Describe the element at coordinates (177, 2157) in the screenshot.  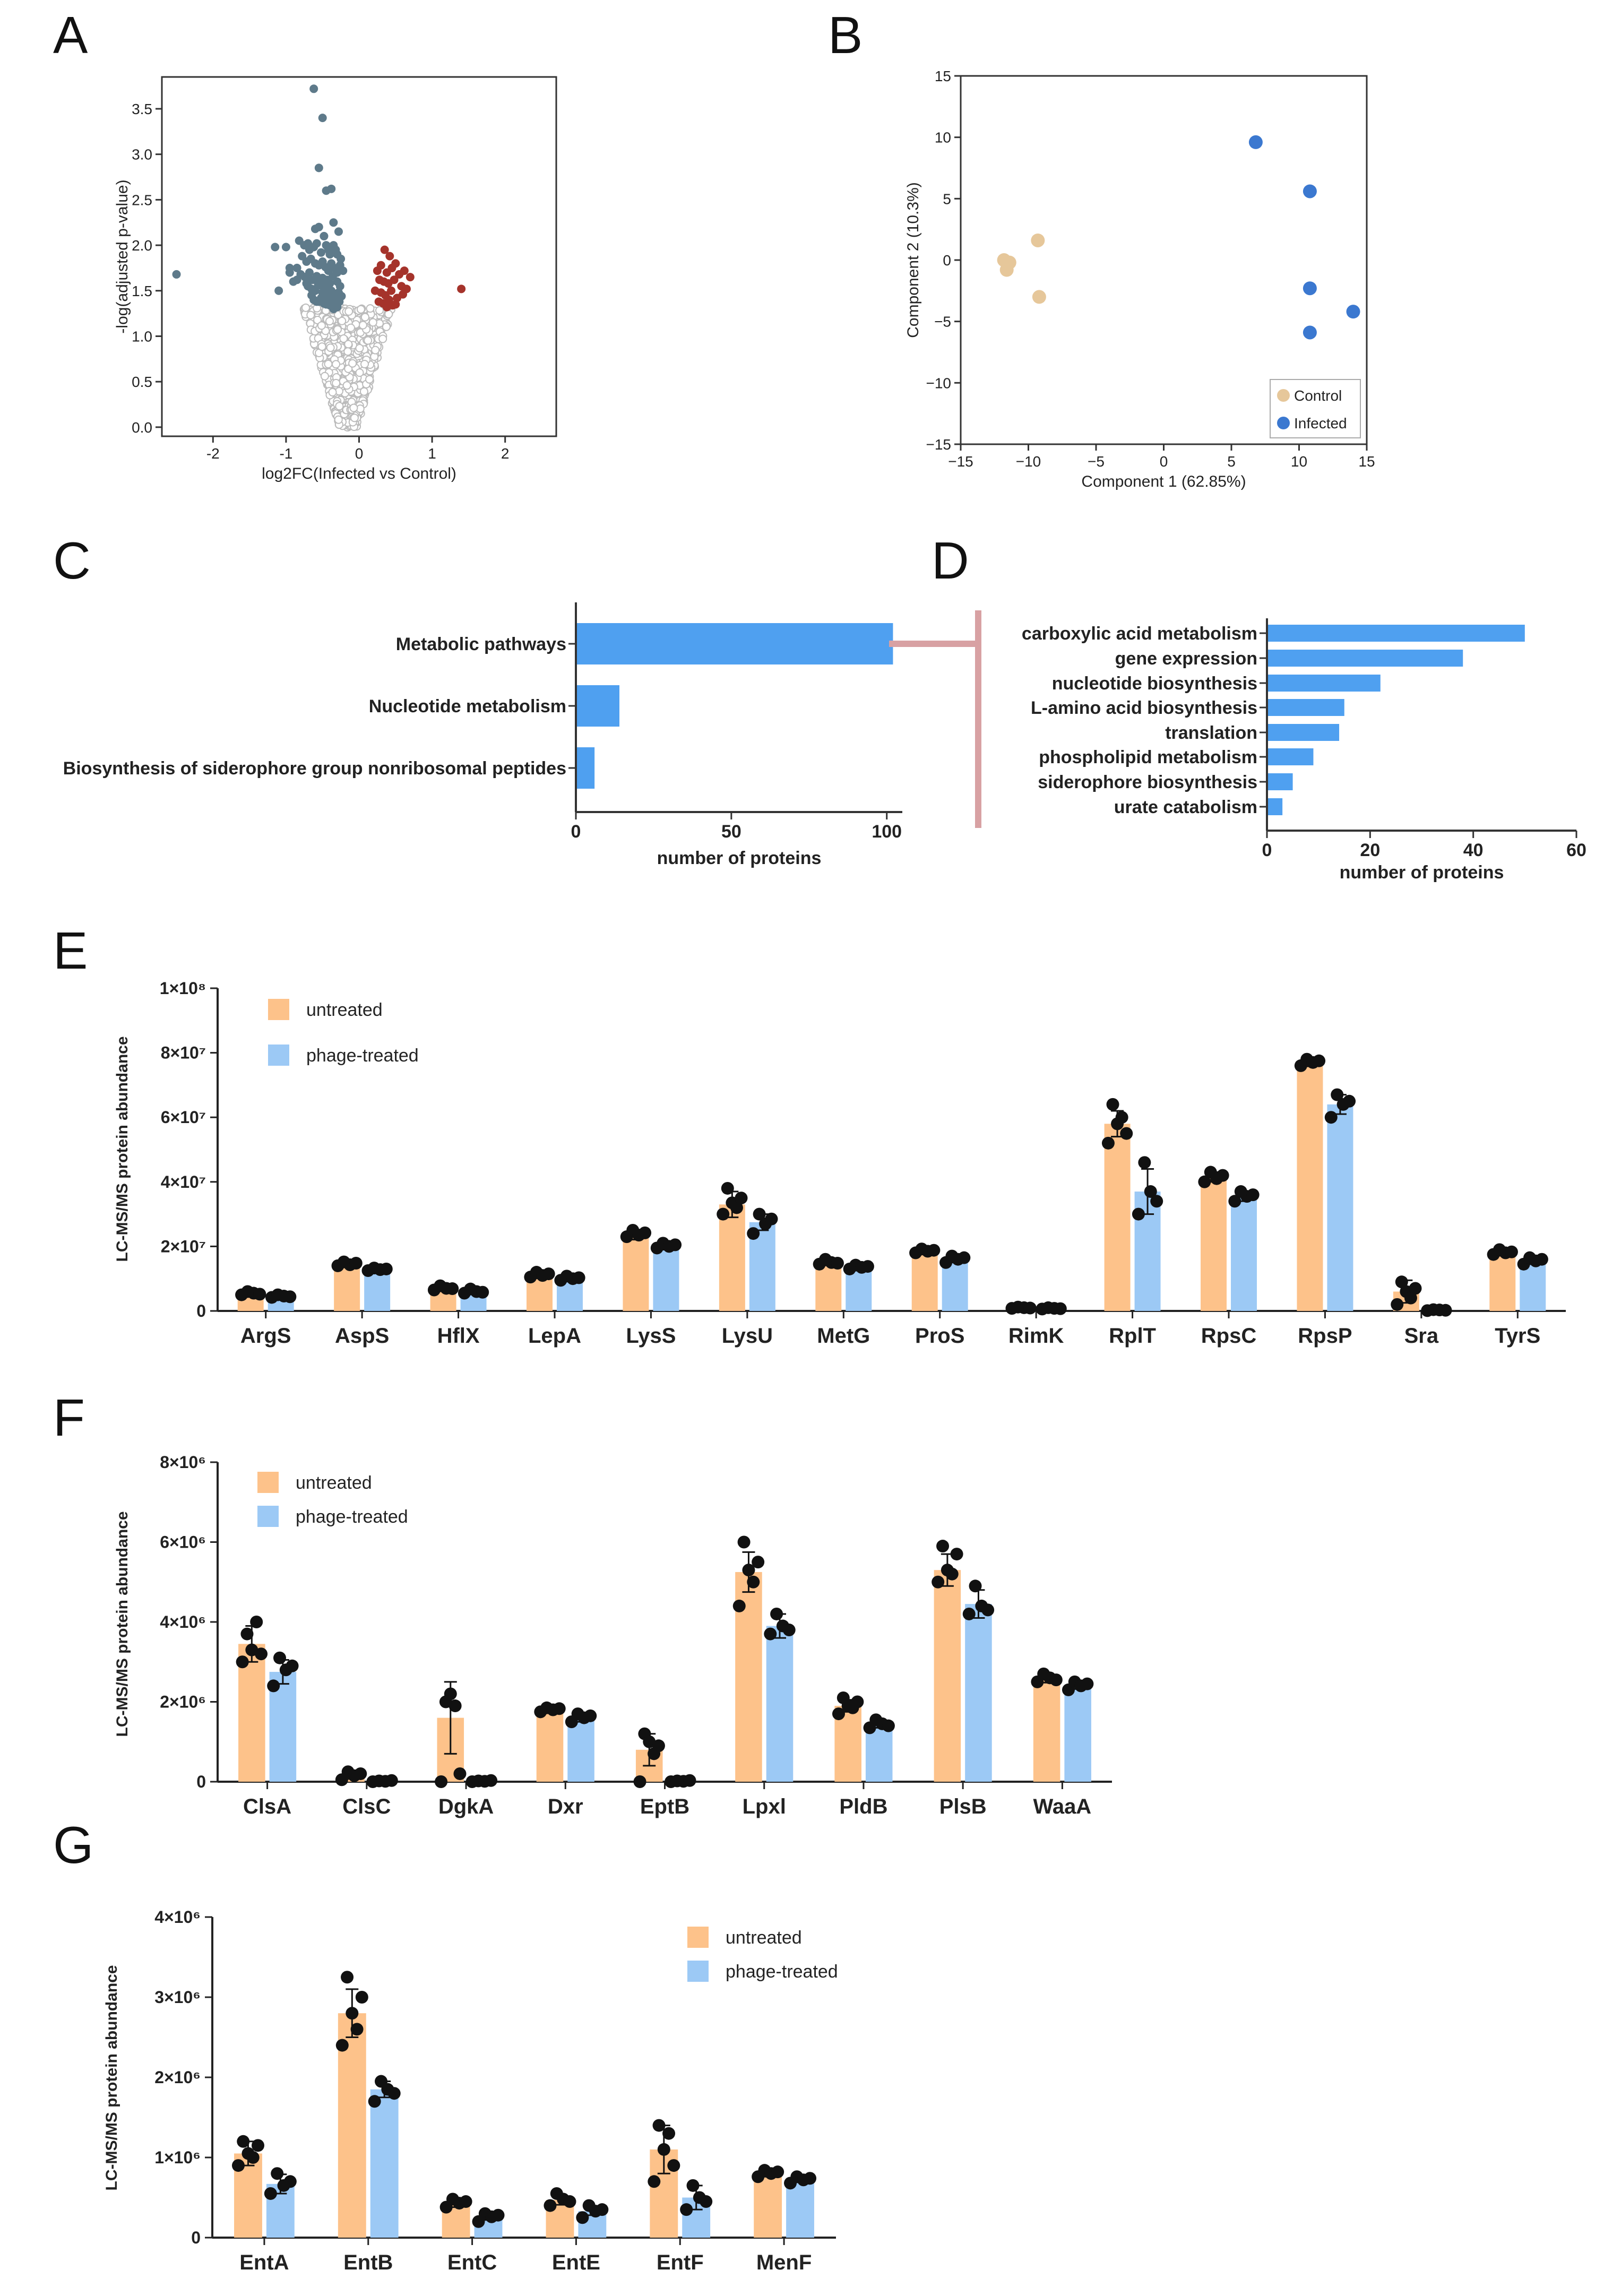
I see `y-tick-label: 1×10⁶` at that location.